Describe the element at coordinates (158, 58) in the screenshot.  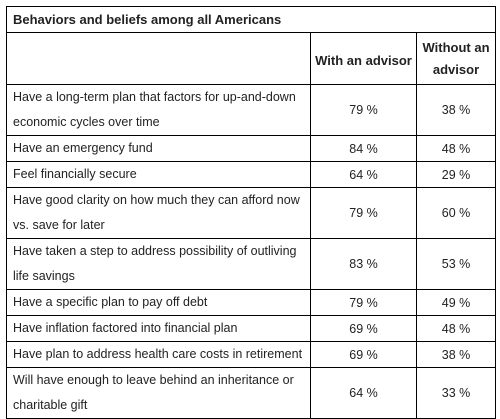
I see `header-blank-cell` at that location.